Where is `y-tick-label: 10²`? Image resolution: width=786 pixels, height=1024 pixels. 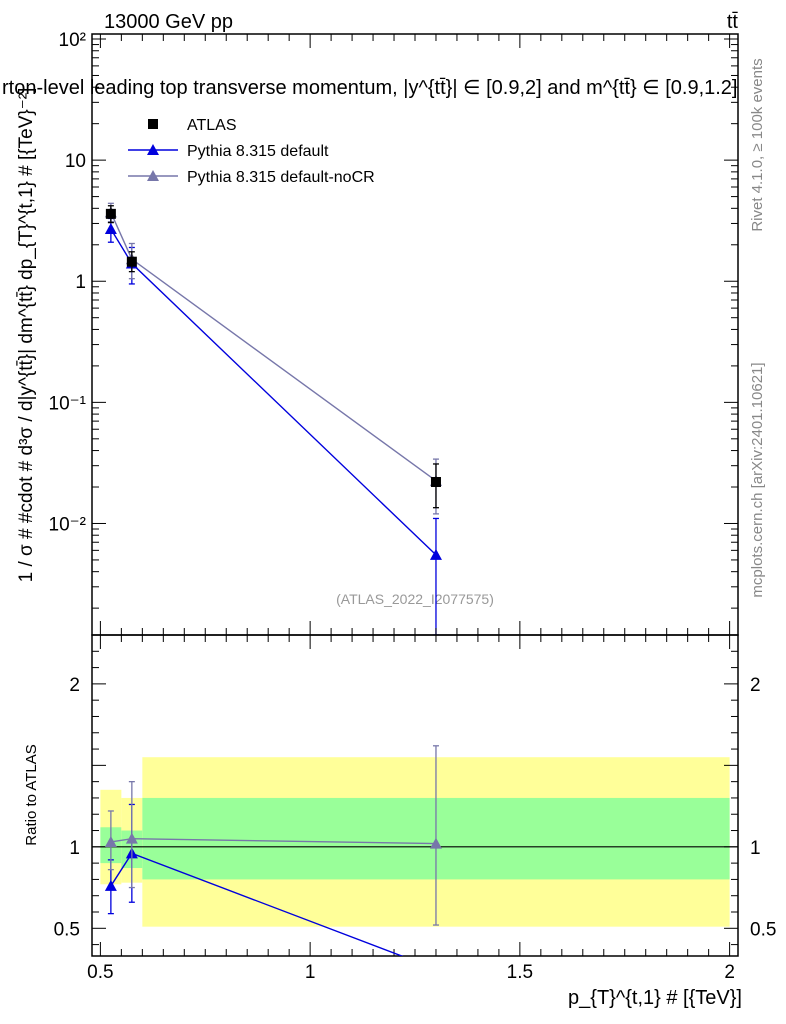
y-tick-label: 10² is located at coordinates (72, 40).